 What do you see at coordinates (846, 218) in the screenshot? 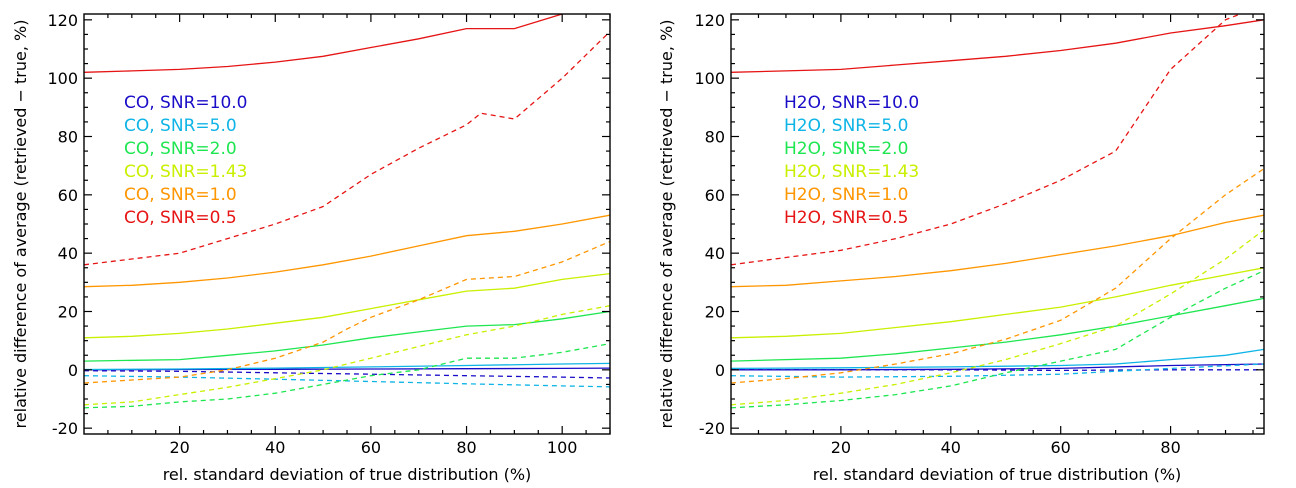
I see `legend-entry: H2O, SNR=0.5` at bounding box center [846, 218].